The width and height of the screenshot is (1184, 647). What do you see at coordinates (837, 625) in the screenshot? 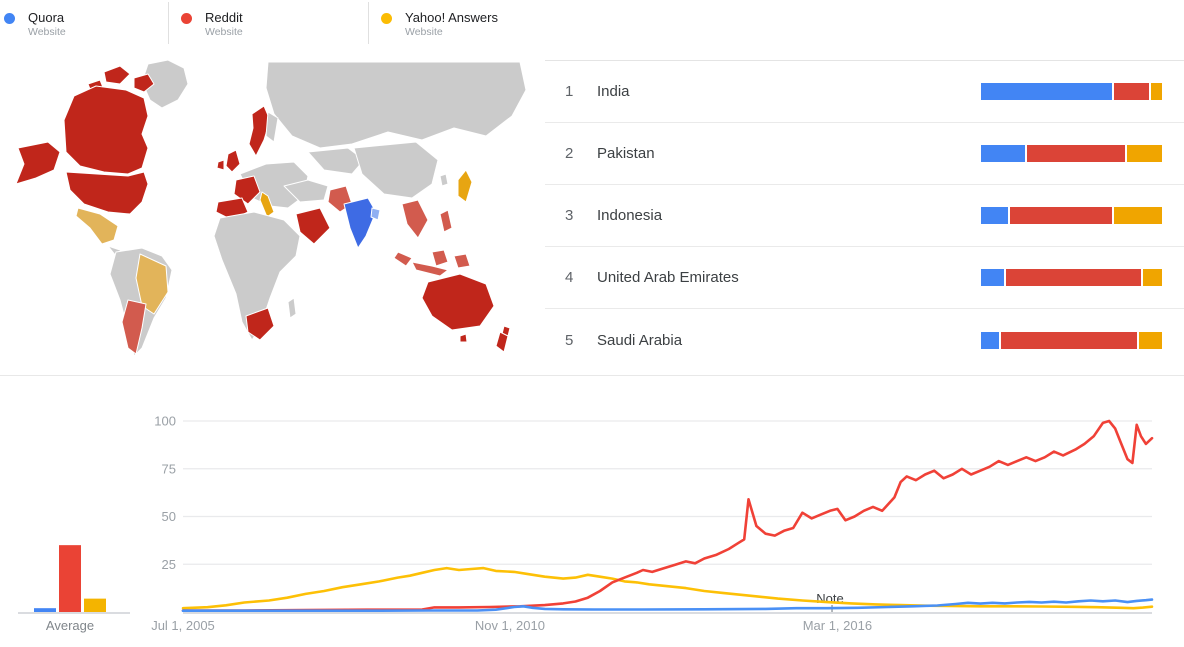
I see `x-axis-label-2: Mar 1, 2016` at bounding box center [837, 625].